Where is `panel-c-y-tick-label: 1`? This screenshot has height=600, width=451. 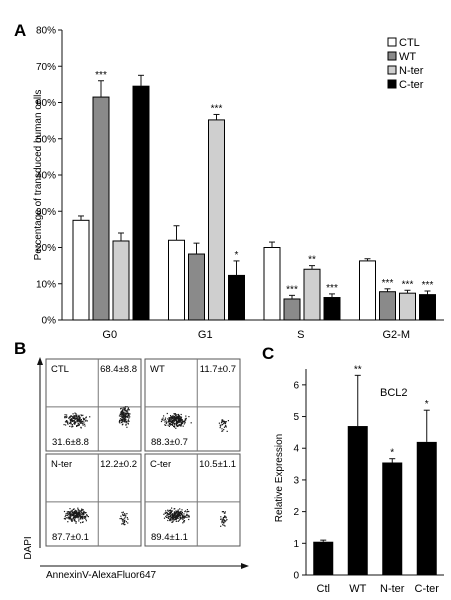
panel-c-y-tick-label: 1 is located at coordinates (296, 544).